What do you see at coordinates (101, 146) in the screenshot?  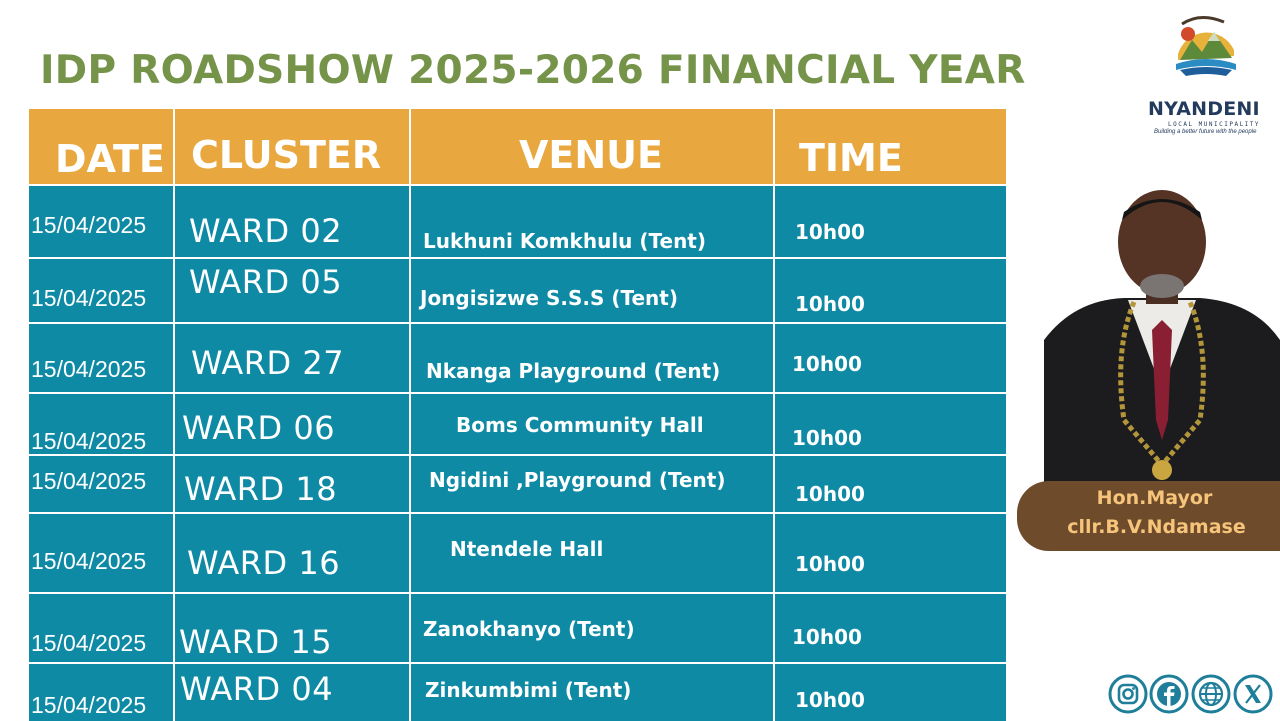 I see `header-date: DATE` at bounding box center [101, 146].